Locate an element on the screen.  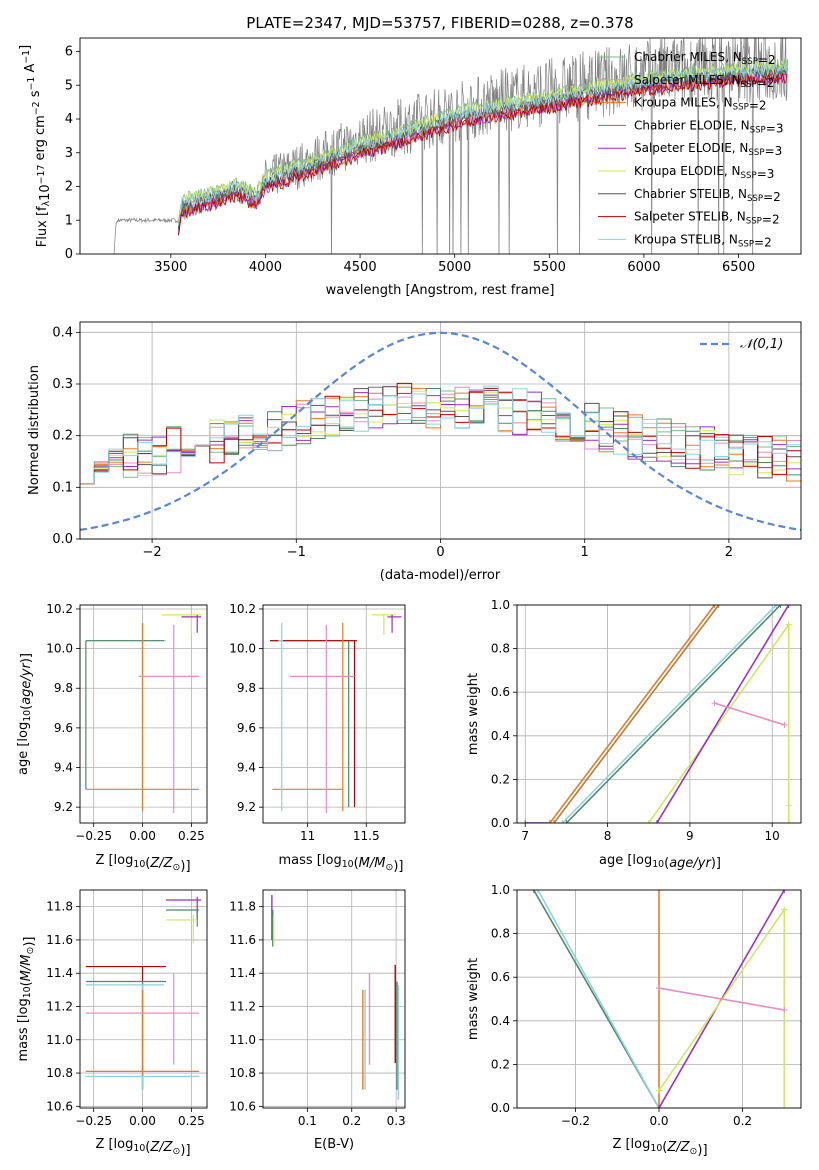
plot-area-mass_vs_ebv is located at coordinates (335, 997).